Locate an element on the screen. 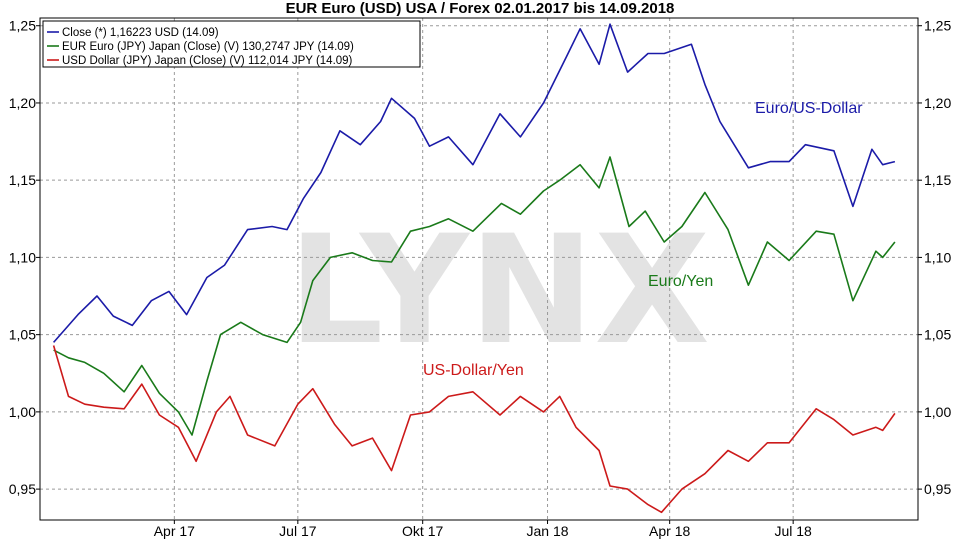 This screenshot has height=540, width=960. x-tick-label: Apr 17 is located at coordinates (174, 531).